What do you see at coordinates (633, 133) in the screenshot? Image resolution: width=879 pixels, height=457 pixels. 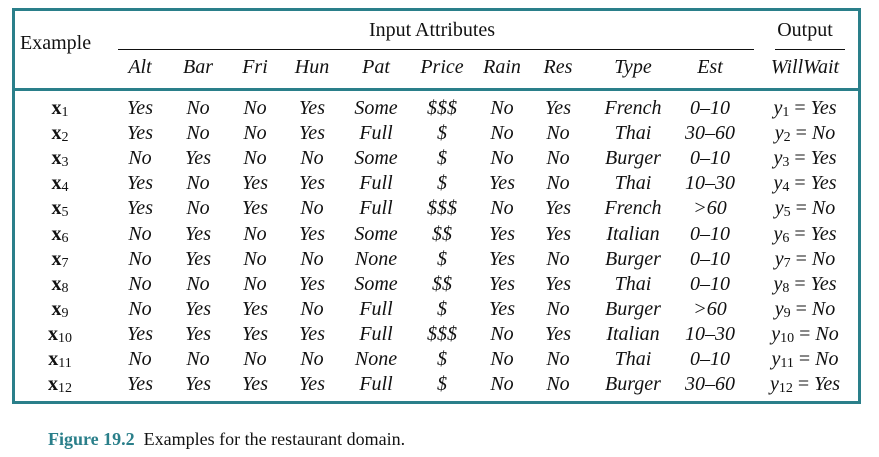 I see `cell-type: Thai` at bounding box center [633, 133].